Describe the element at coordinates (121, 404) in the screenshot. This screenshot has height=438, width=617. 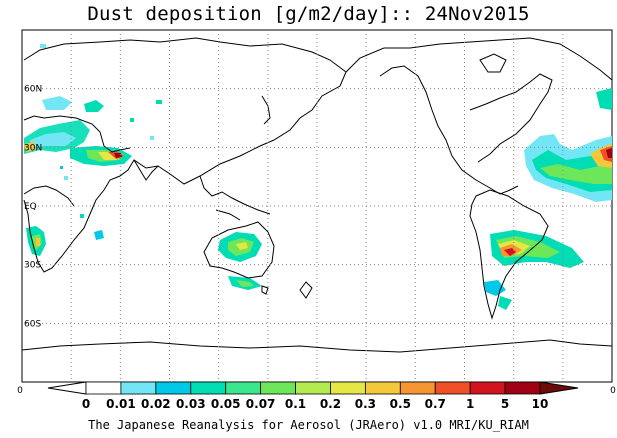
I see `colorbar-tick-label: 0.01` at that location.